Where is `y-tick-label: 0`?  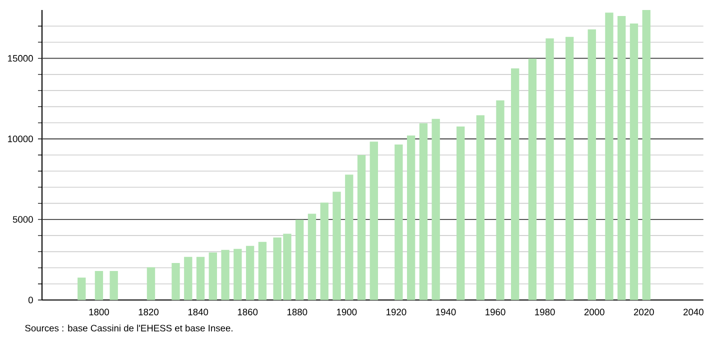
y-tick-label: 0 is located at coordinates (30, 300).